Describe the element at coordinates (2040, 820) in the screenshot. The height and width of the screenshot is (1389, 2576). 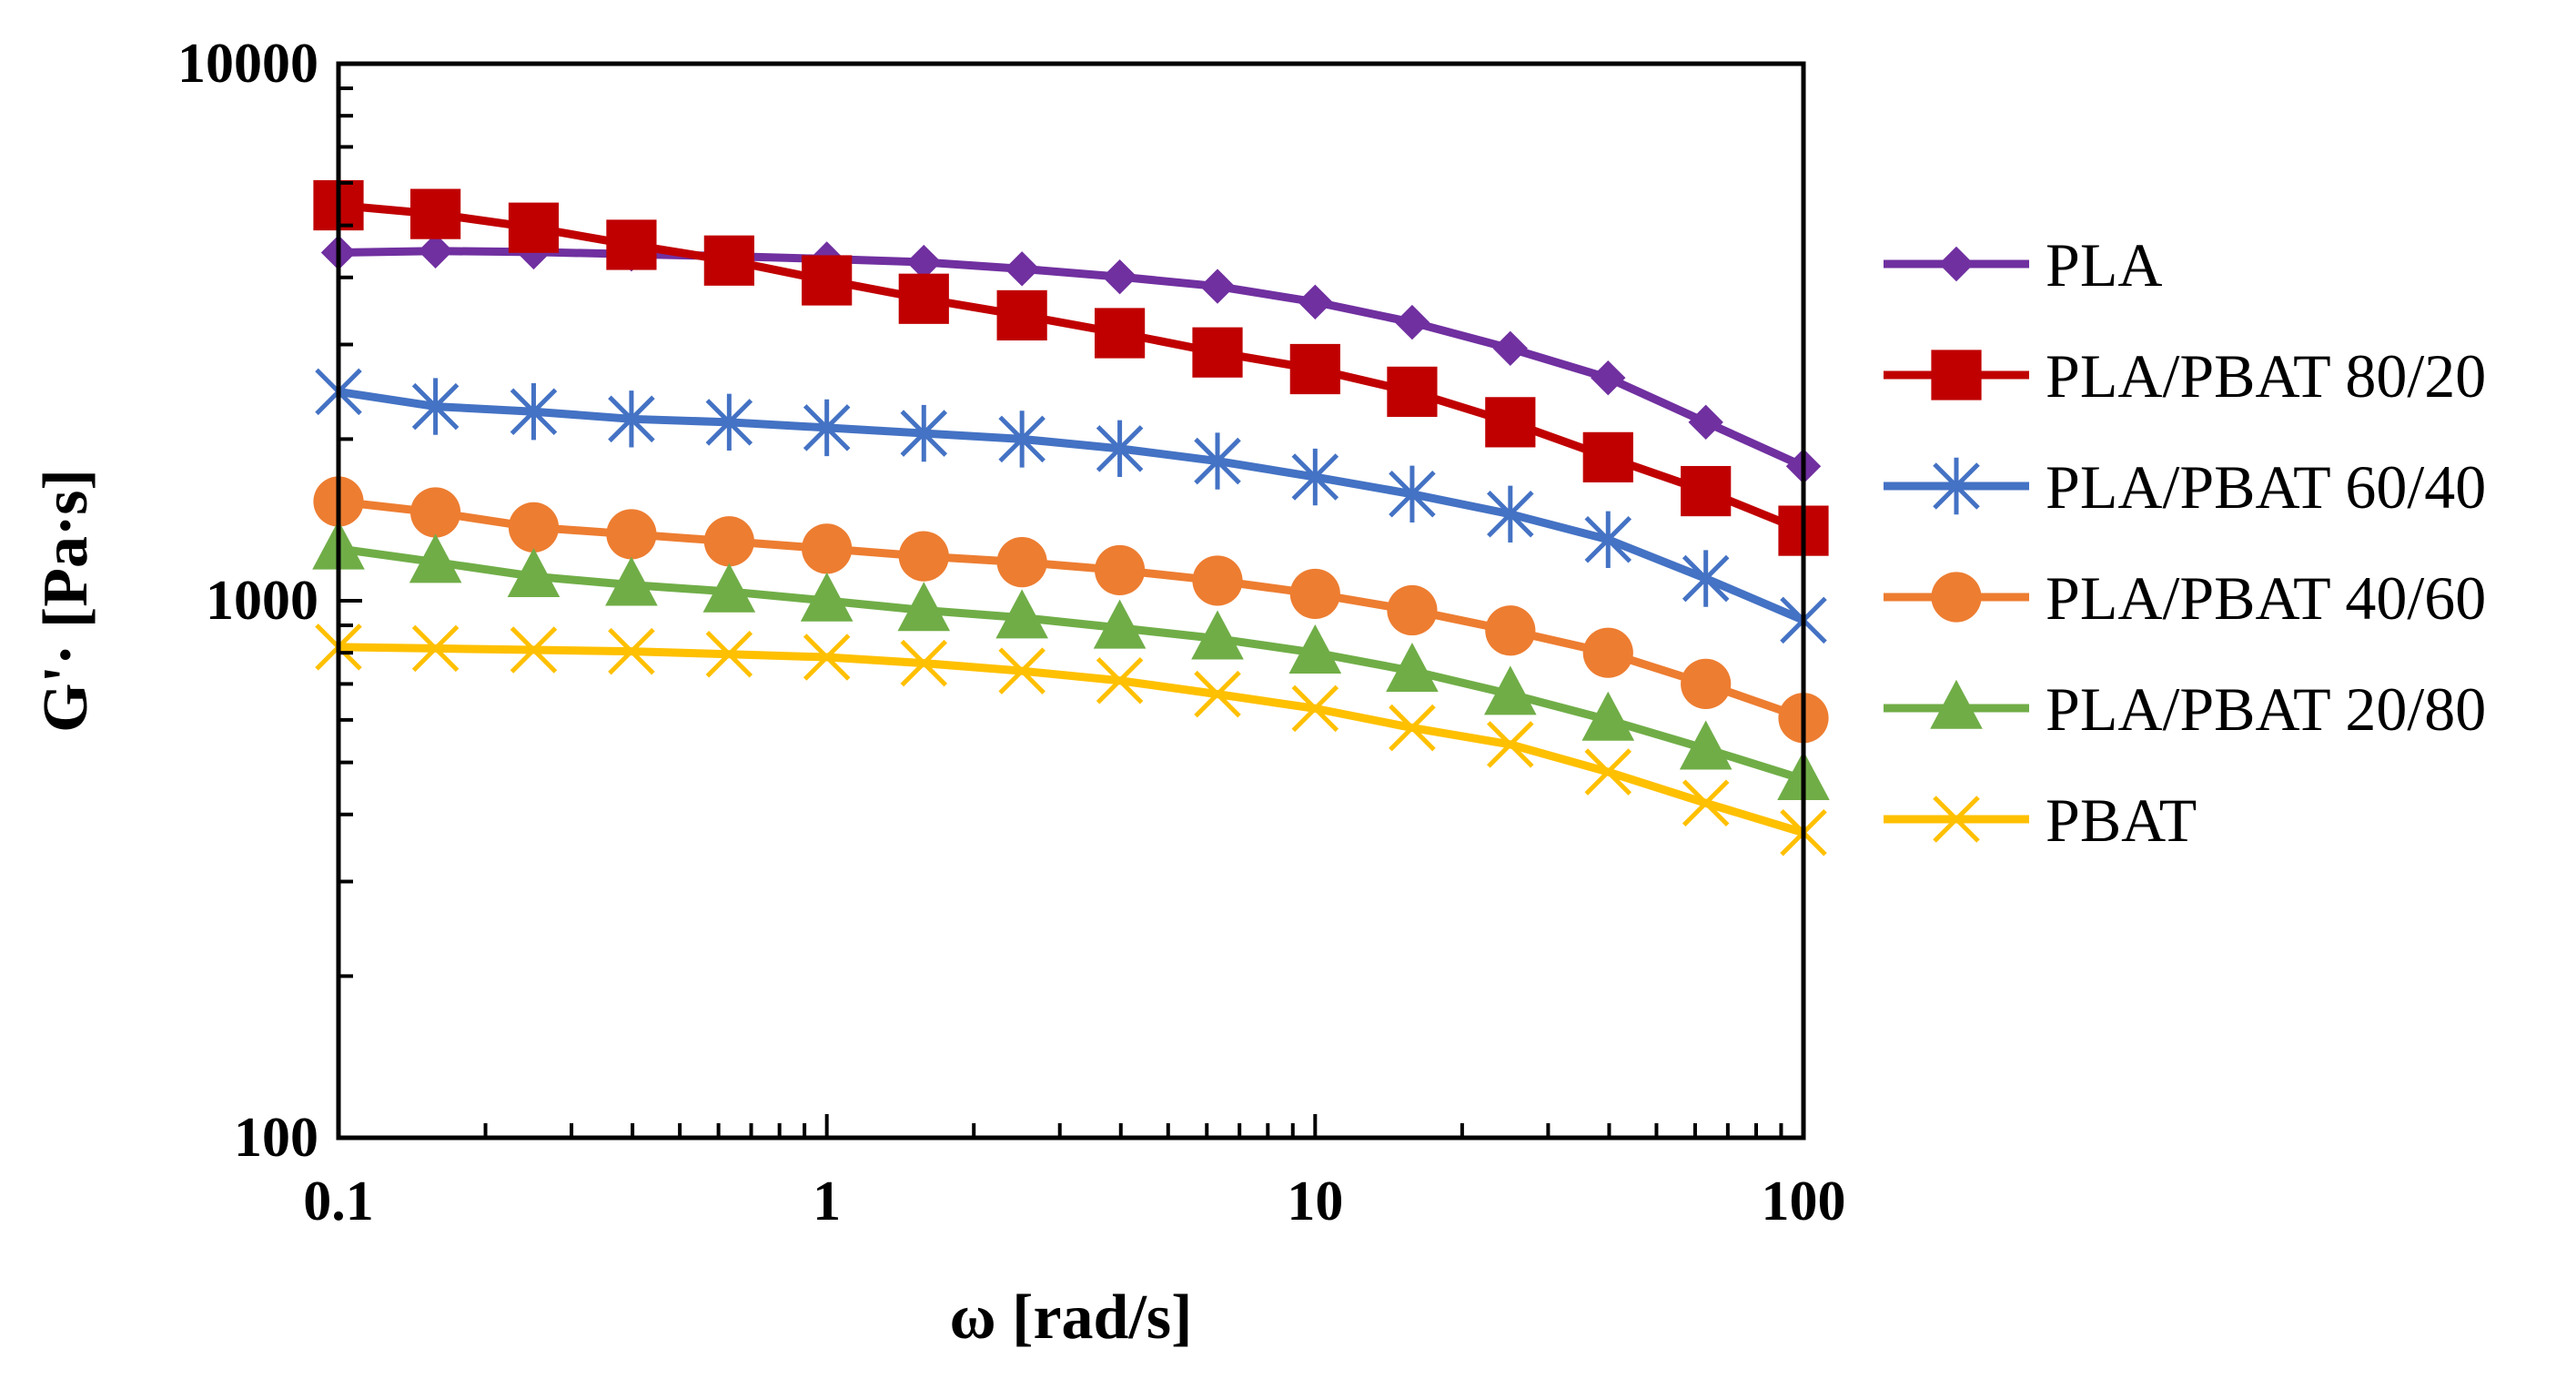
I see `legend-item: PBAT` at that location.